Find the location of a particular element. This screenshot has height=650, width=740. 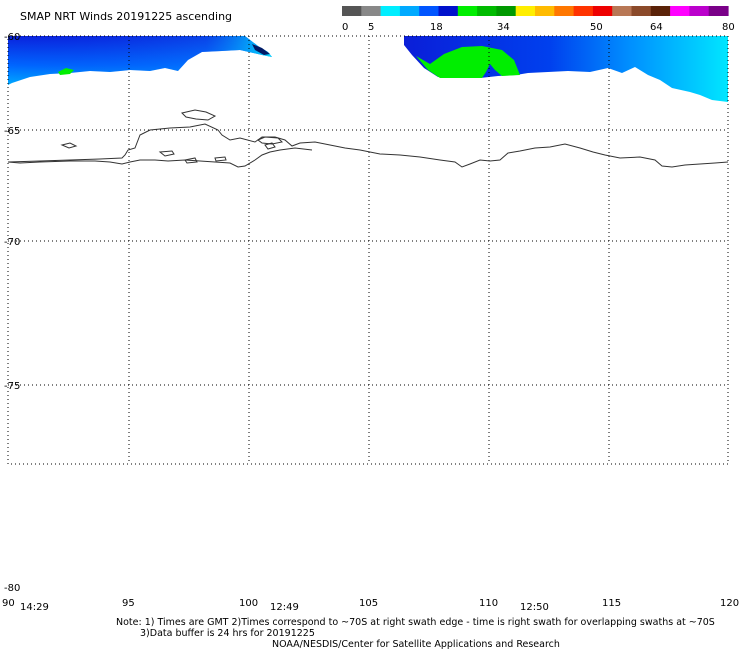

lon-label: 110 is located at coordinates (488, 603).